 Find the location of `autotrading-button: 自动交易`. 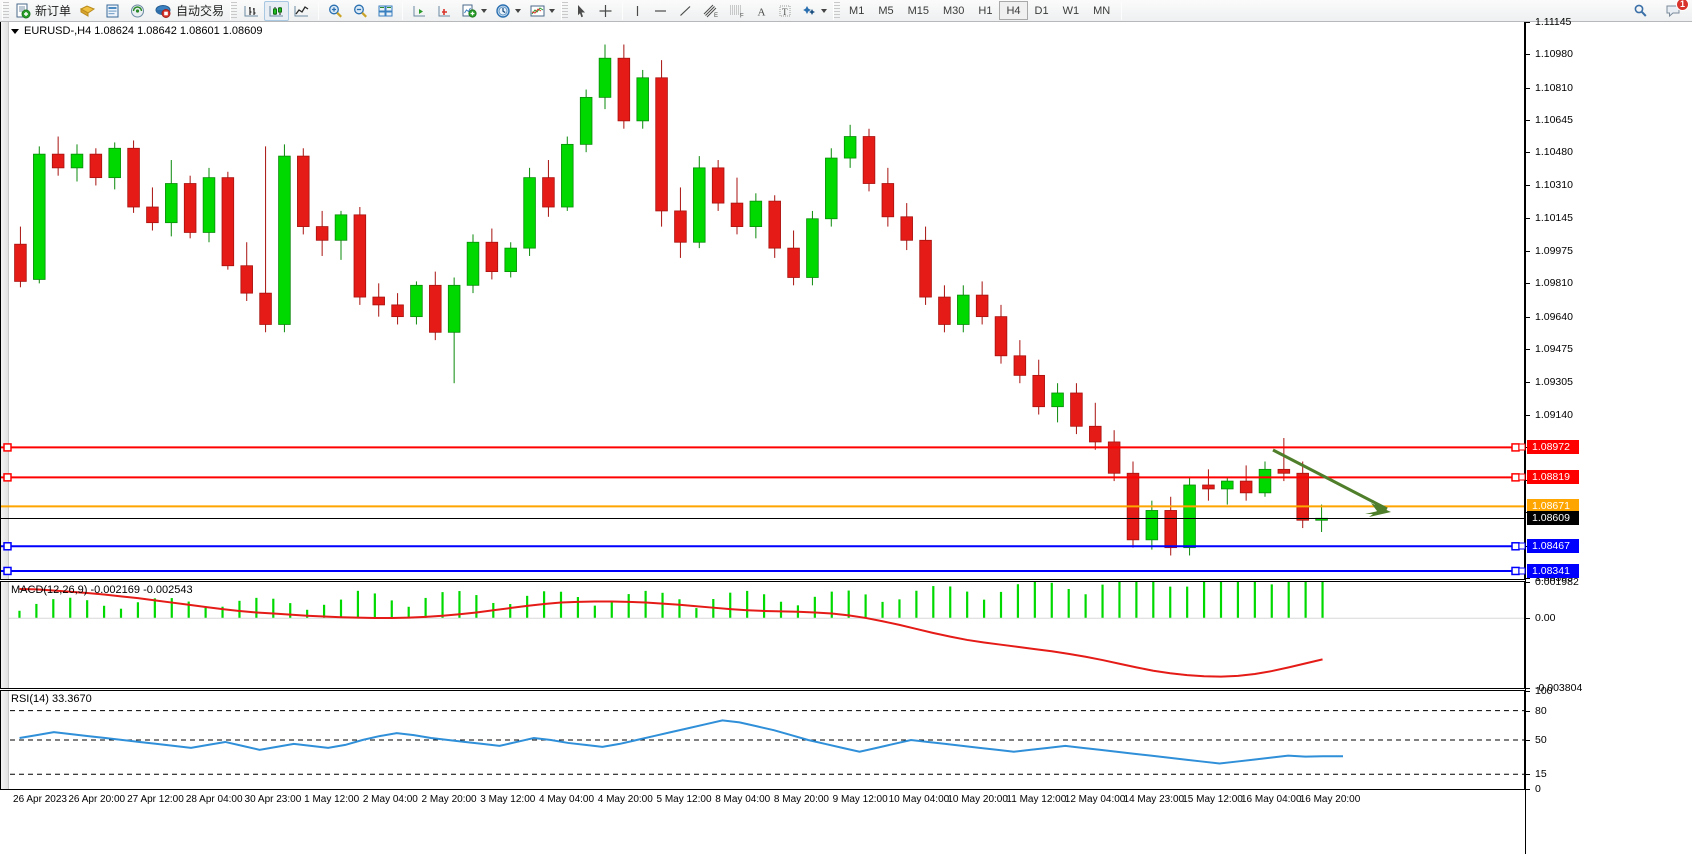

autotrading-button: 自动交易 is located at coordinates (189, 11).